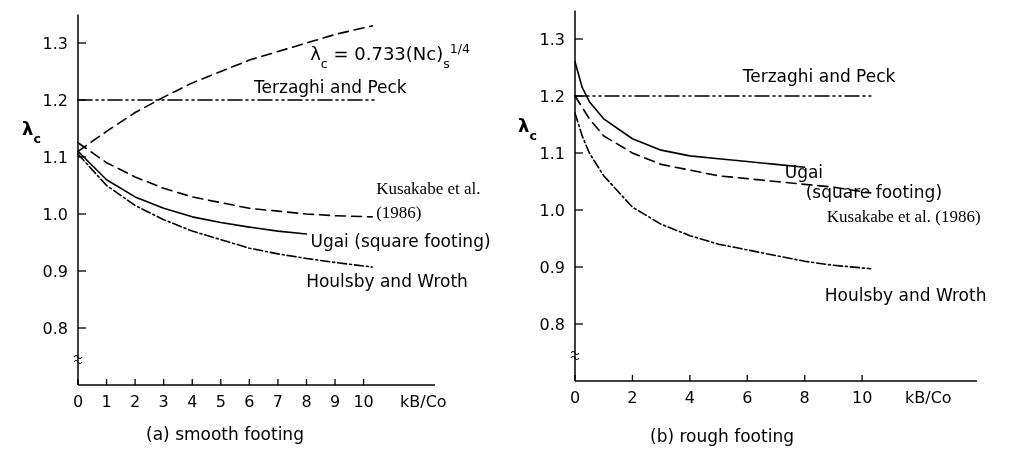 The height and width of the screenshot is (450, 1009). Describe the element at coordinates (278, 401) in the screenshot. I see `x-tick-label: 7` at that location.